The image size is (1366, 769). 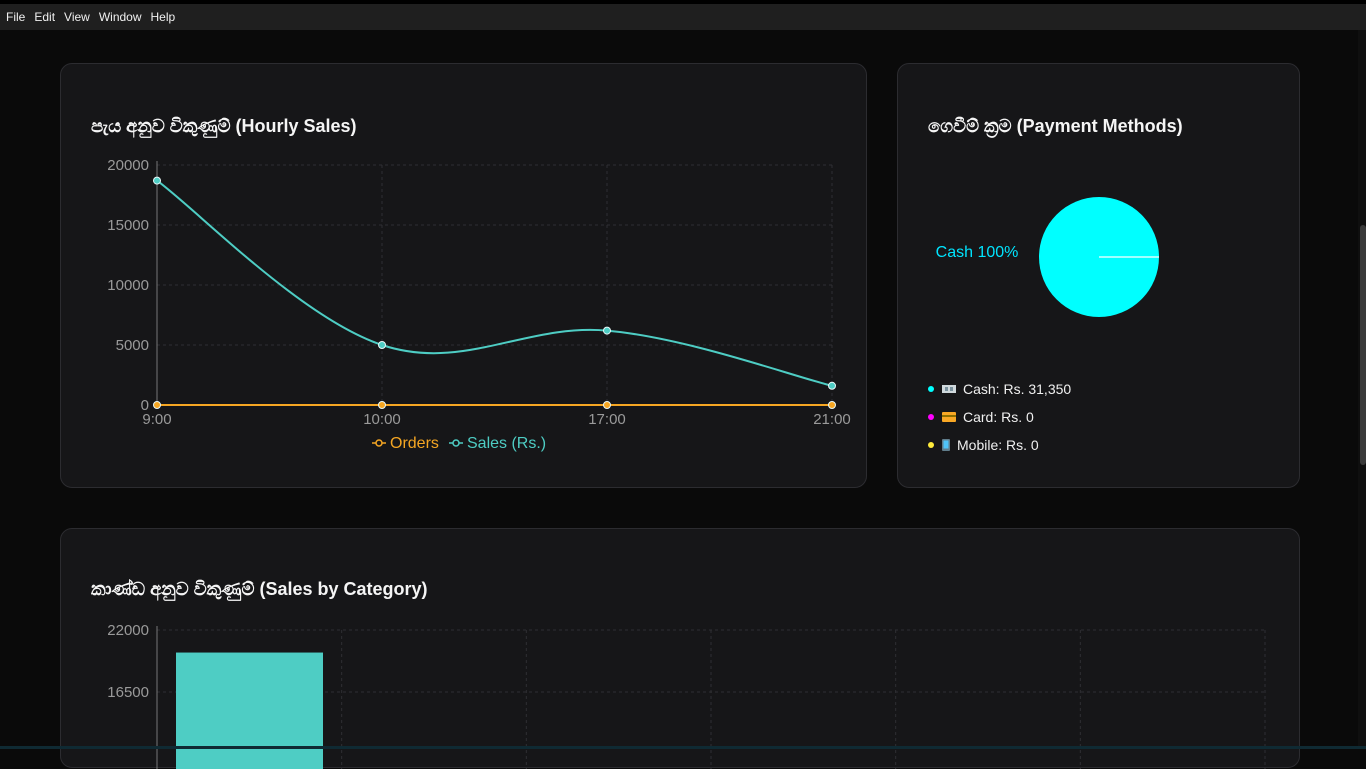 I want to click on y-tick-label: 22000, so click(x=128, y=630).